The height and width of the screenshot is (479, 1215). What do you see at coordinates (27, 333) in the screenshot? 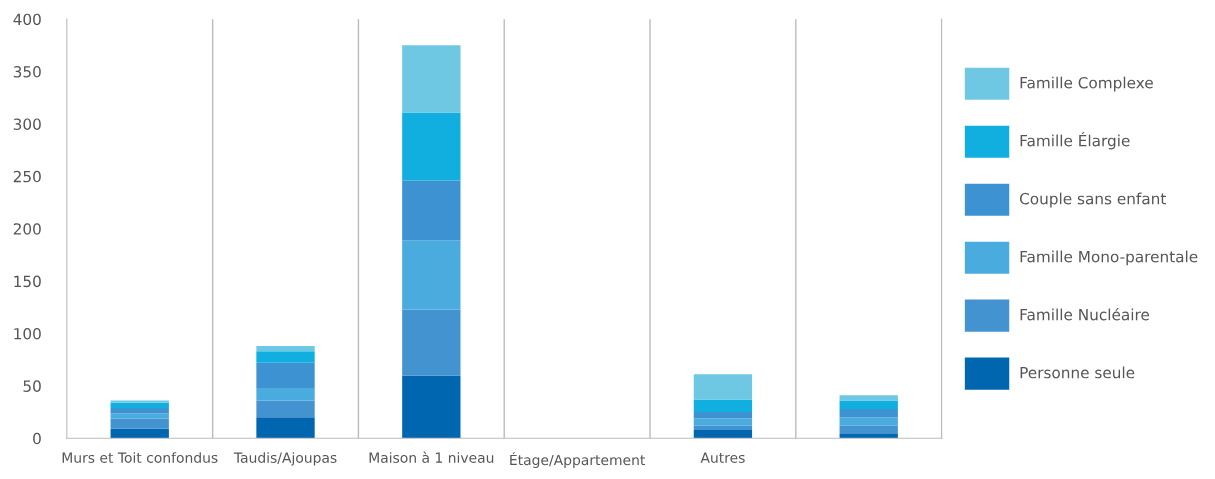
I see `y-tick-label: 100` at bounding box center [27, 333].